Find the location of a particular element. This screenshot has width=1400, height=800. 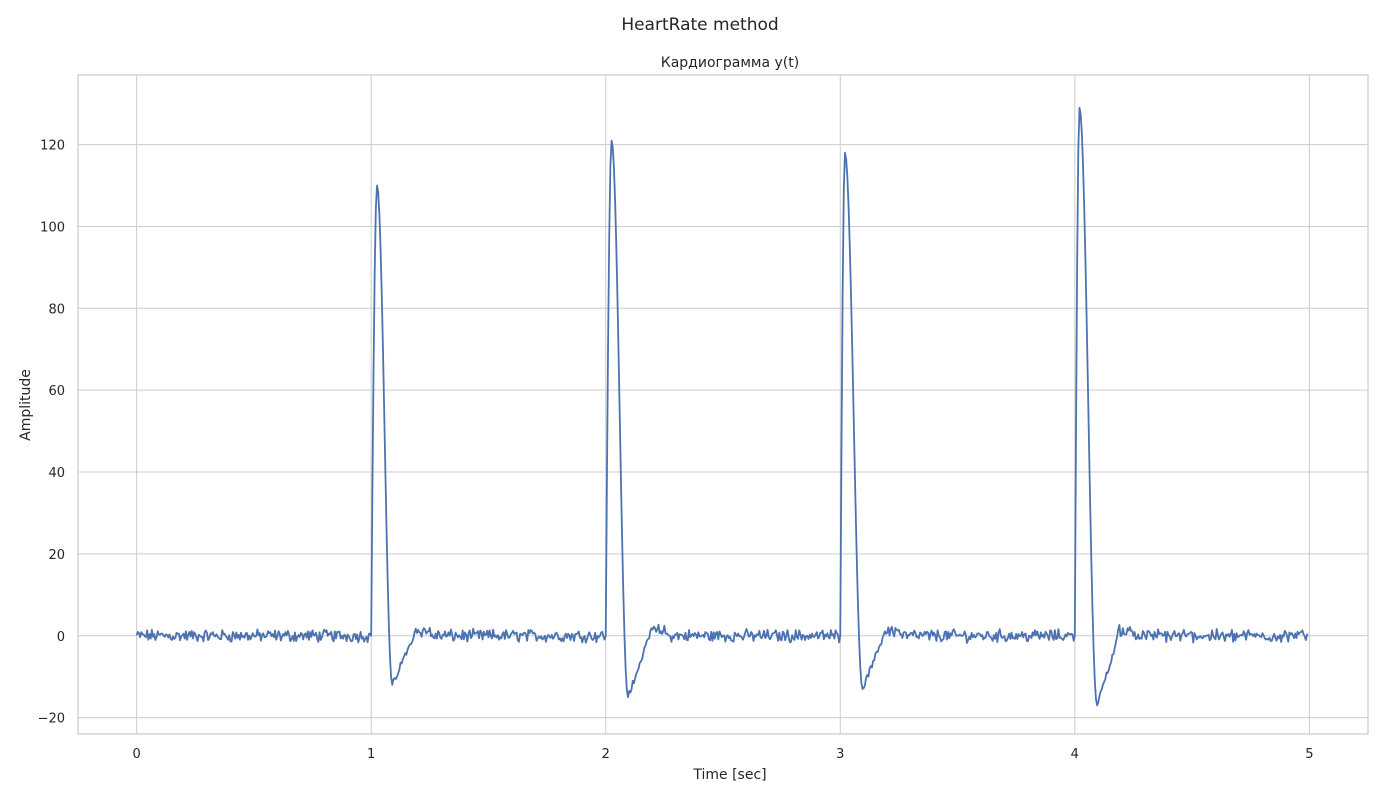

y-tick-label: 60 is located at coordinates (56, 391).